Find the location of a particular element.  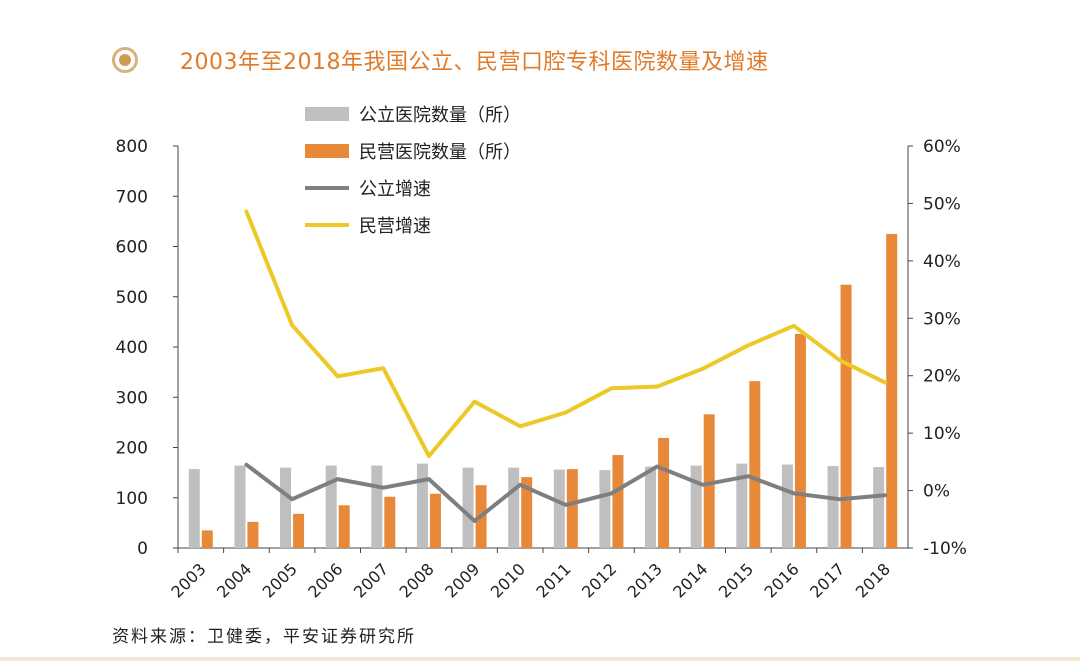

x-tick-label: 2013 is located at coordinates (645, 580).